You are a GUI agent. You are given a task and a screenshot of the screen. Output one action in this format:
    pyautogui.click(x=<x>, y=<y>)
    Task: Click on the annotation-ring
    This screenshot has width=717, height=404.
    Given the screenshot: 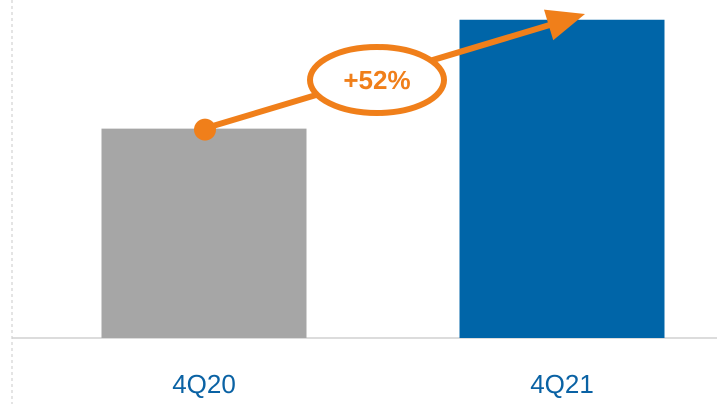 What is the action you would take?
    pyautogui.click(x=377, y=80)
    